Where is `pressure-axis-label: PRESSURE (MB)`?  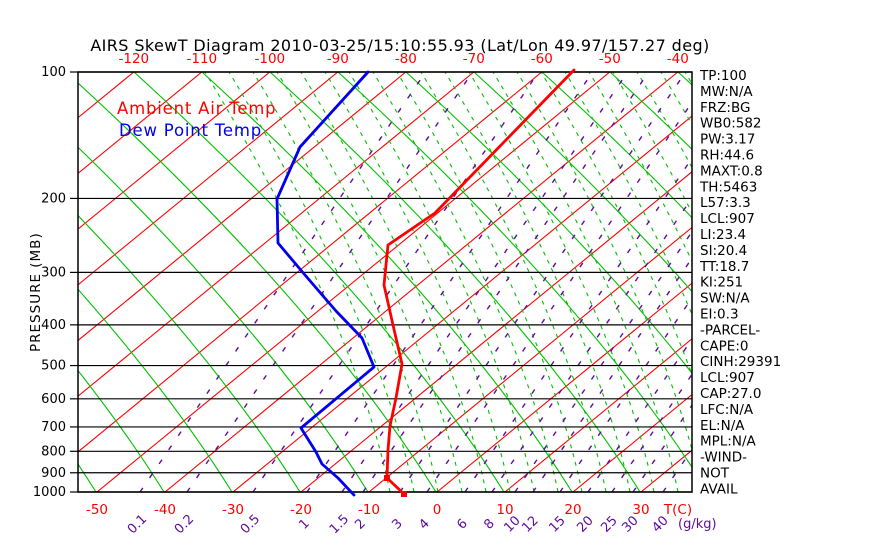 pressure-axis-label: PRESSURE (MB) is located at coordinates (36, 292).